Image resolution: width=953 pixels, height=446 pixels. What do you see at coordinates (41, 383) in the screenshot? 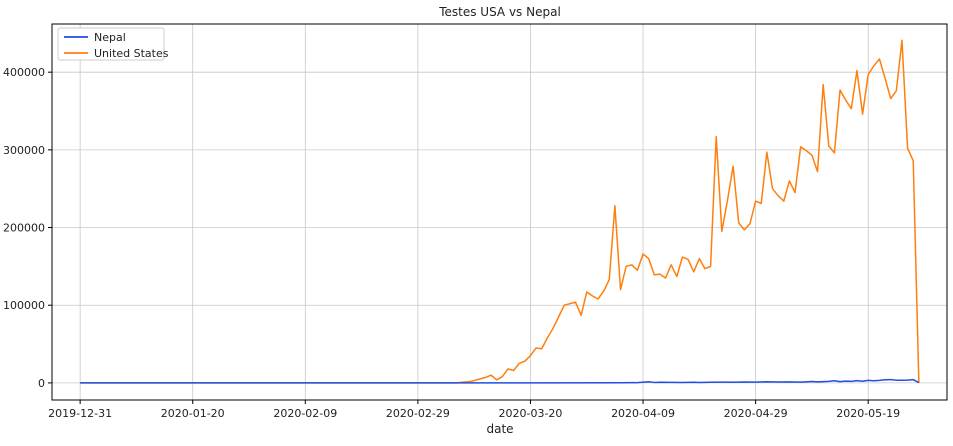
I see `y-tick-label: 0` at bounding box center [41, 383].